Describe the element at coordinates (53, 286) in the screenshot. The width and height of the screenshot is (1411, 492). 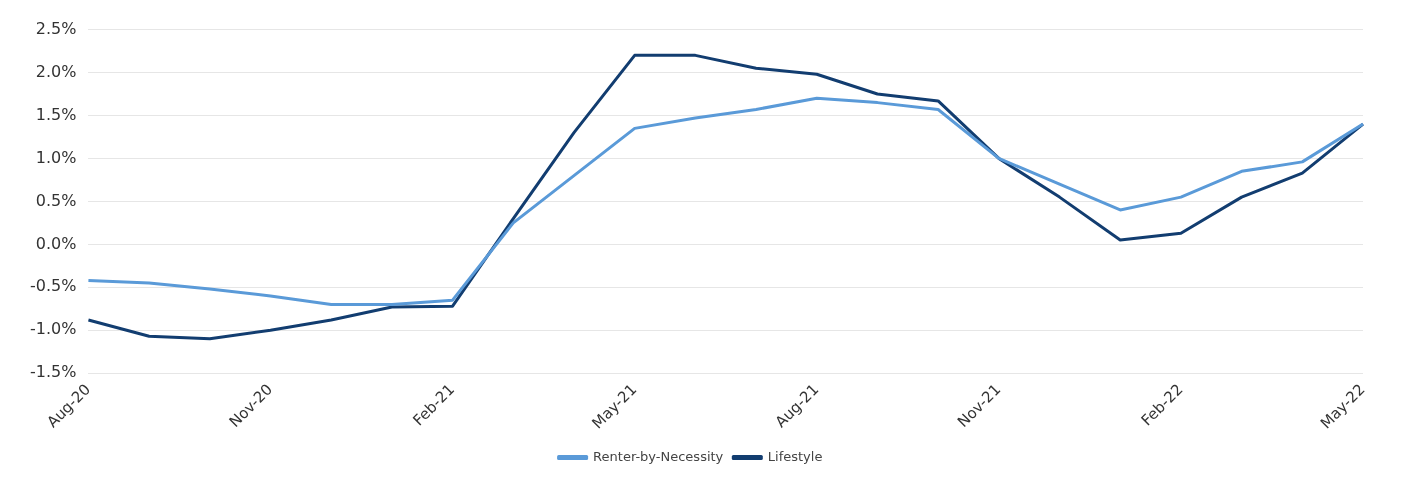
I see `y-tick-label: -0.5%` at that location.